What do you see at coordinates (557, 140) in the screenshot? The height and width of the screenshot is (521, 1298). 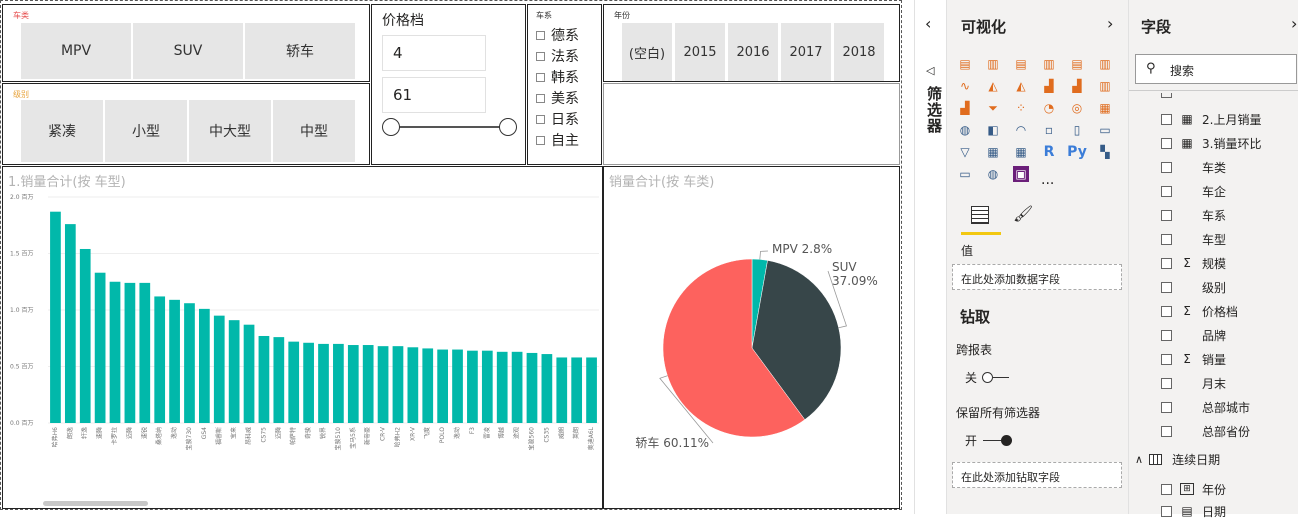 I see `series-option-domestic: 自主` at bounding box center [557, 140].